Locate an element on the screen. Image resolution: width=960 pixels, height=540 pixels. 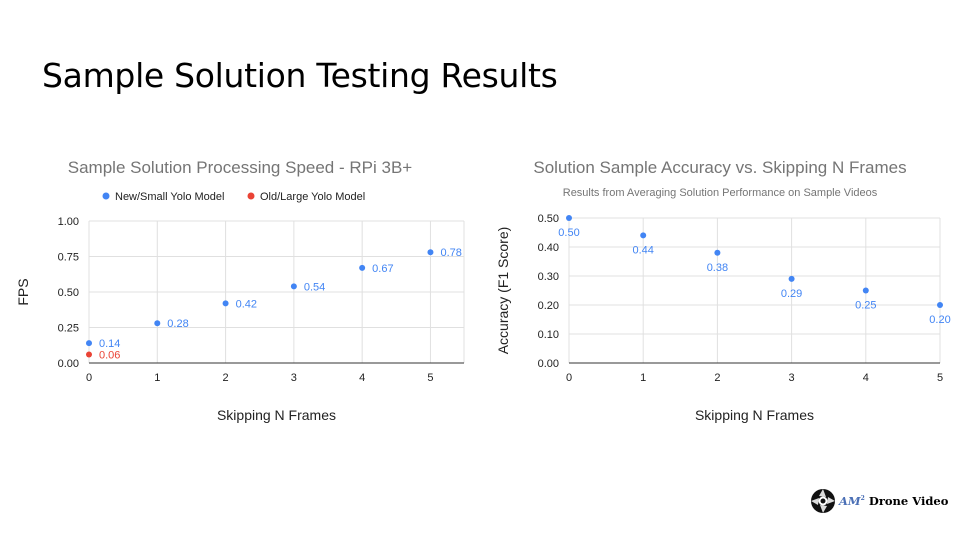
data-label: 0.25 is located at coordinates (865, 306).